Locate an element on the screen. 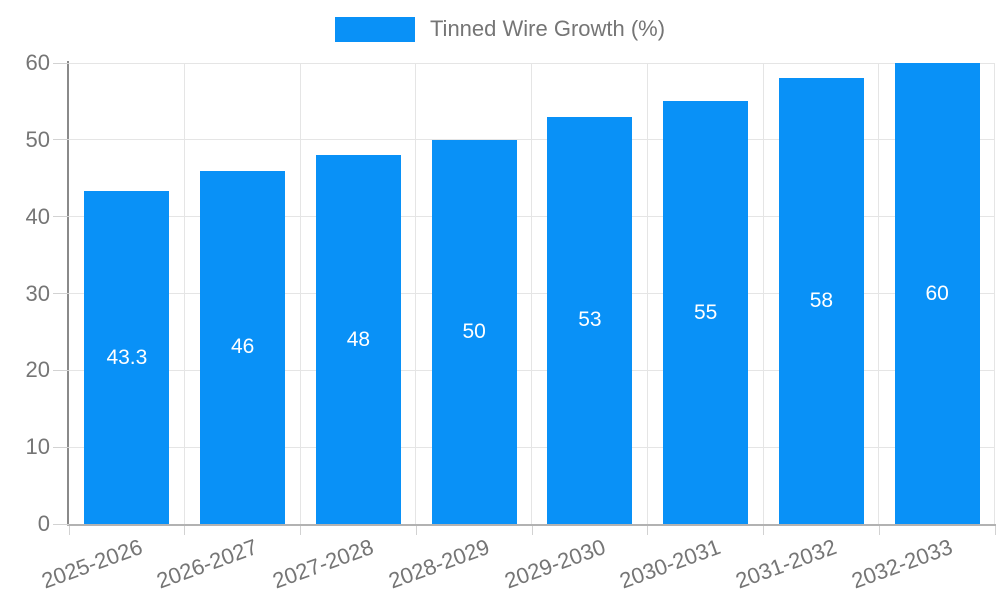 The image size is (1000, 600). y-tick-label: 50 is located at coordinates (37, 139).